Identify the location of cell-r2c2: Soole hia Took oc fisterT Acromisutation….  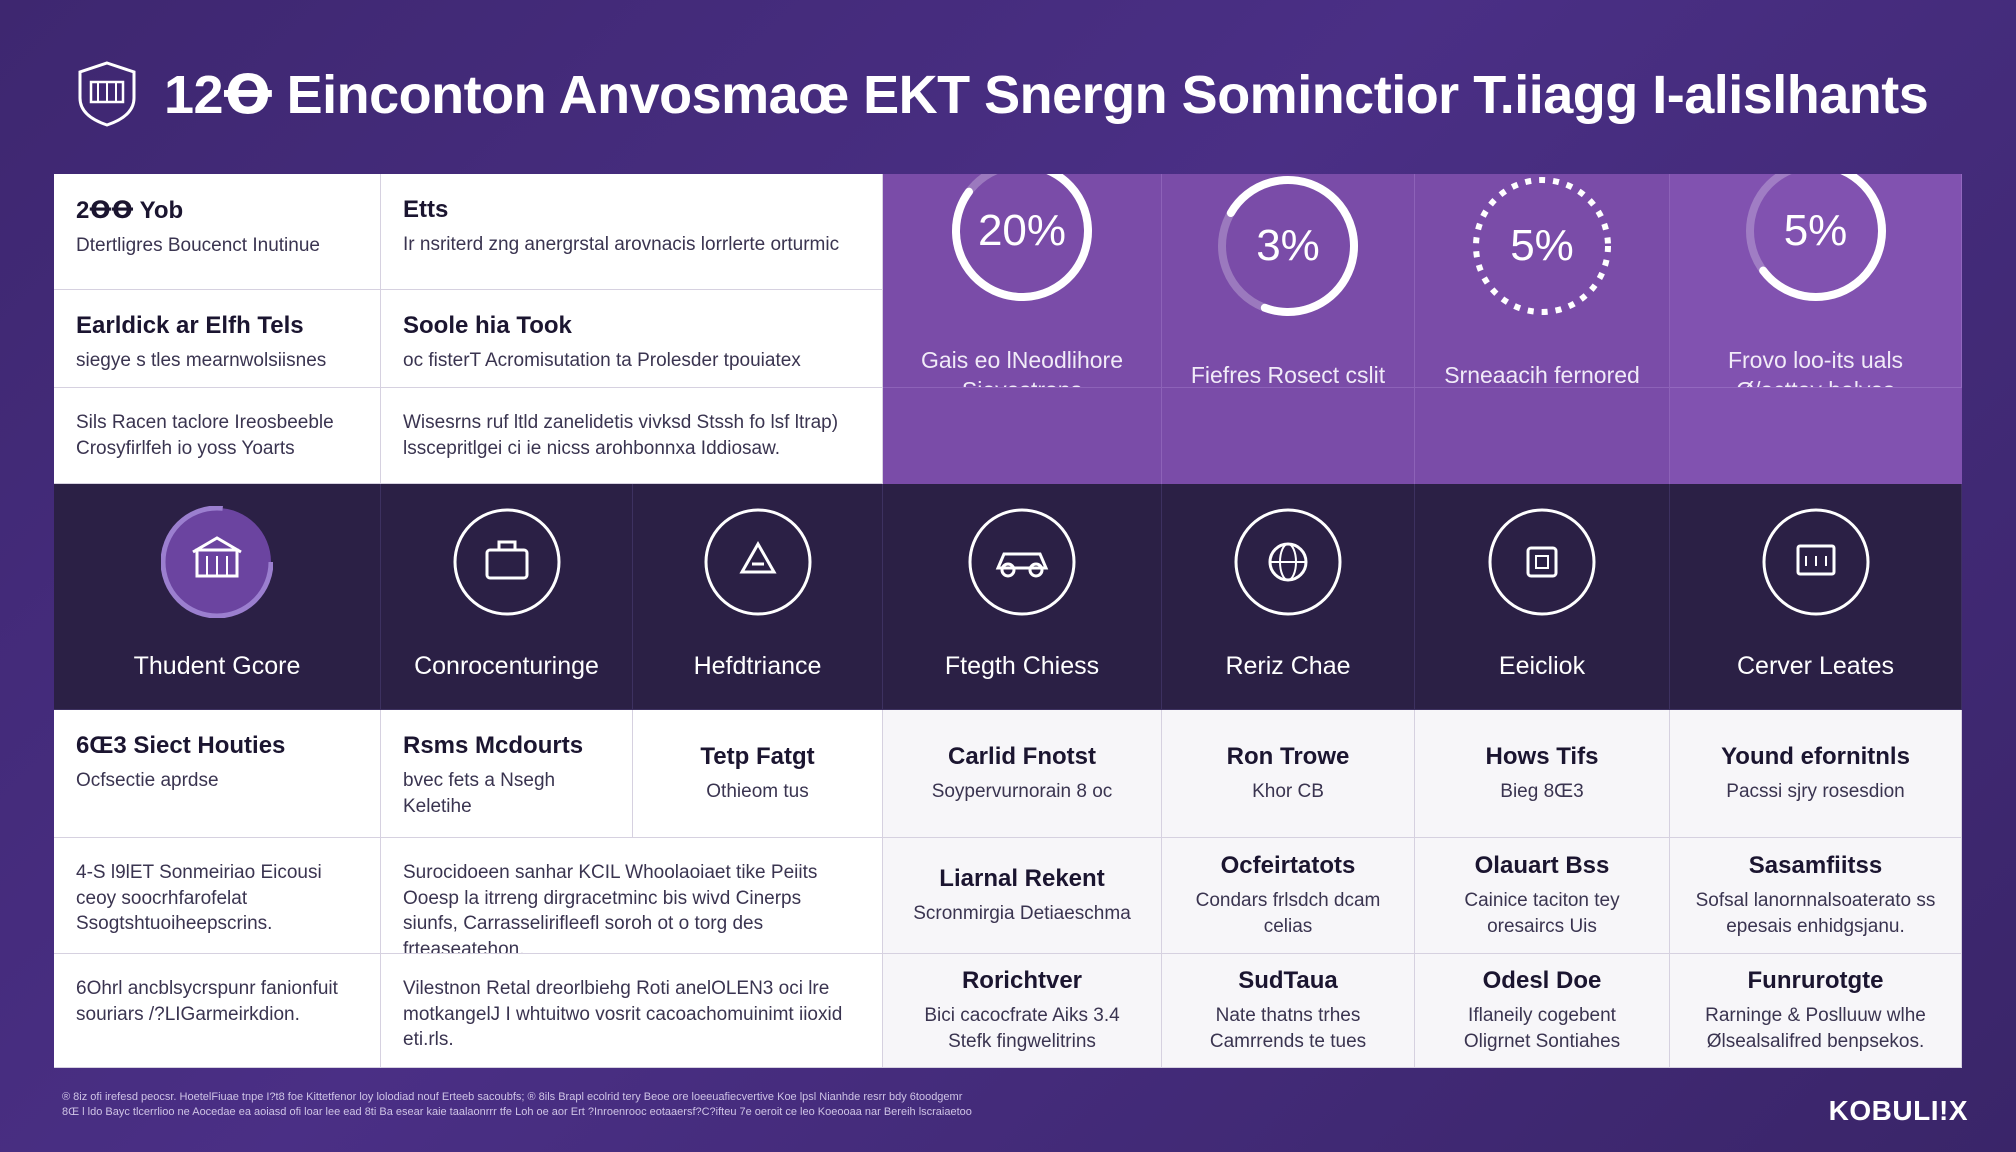
(632, 339).